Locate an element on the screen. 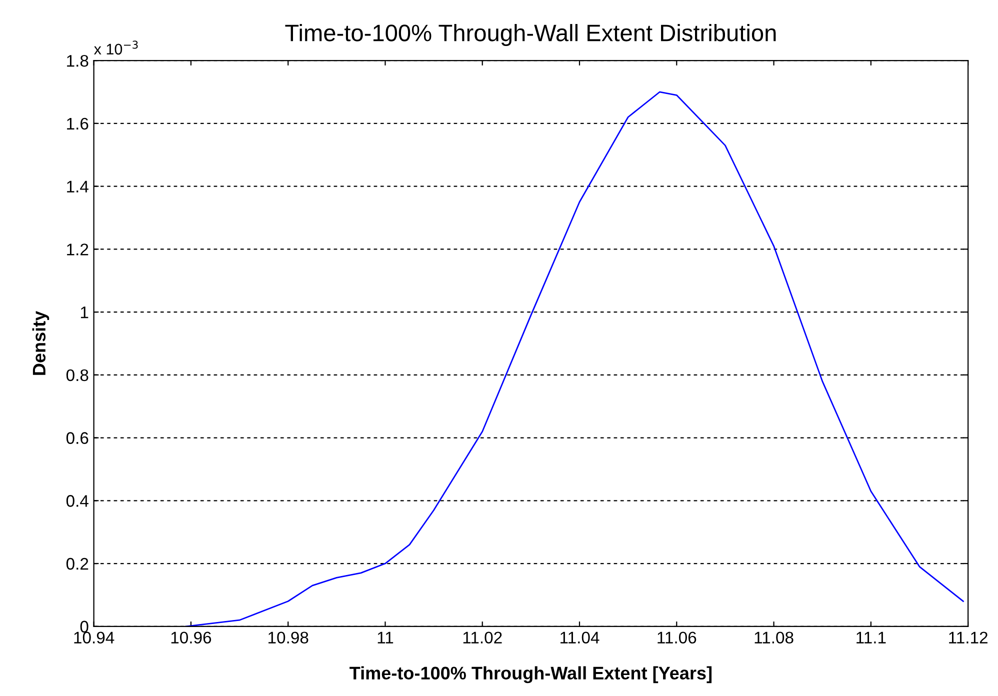 The height and width of the screenshot is (696, 998). y-tick-label: 0.4 is located at coordinates (77, 501).